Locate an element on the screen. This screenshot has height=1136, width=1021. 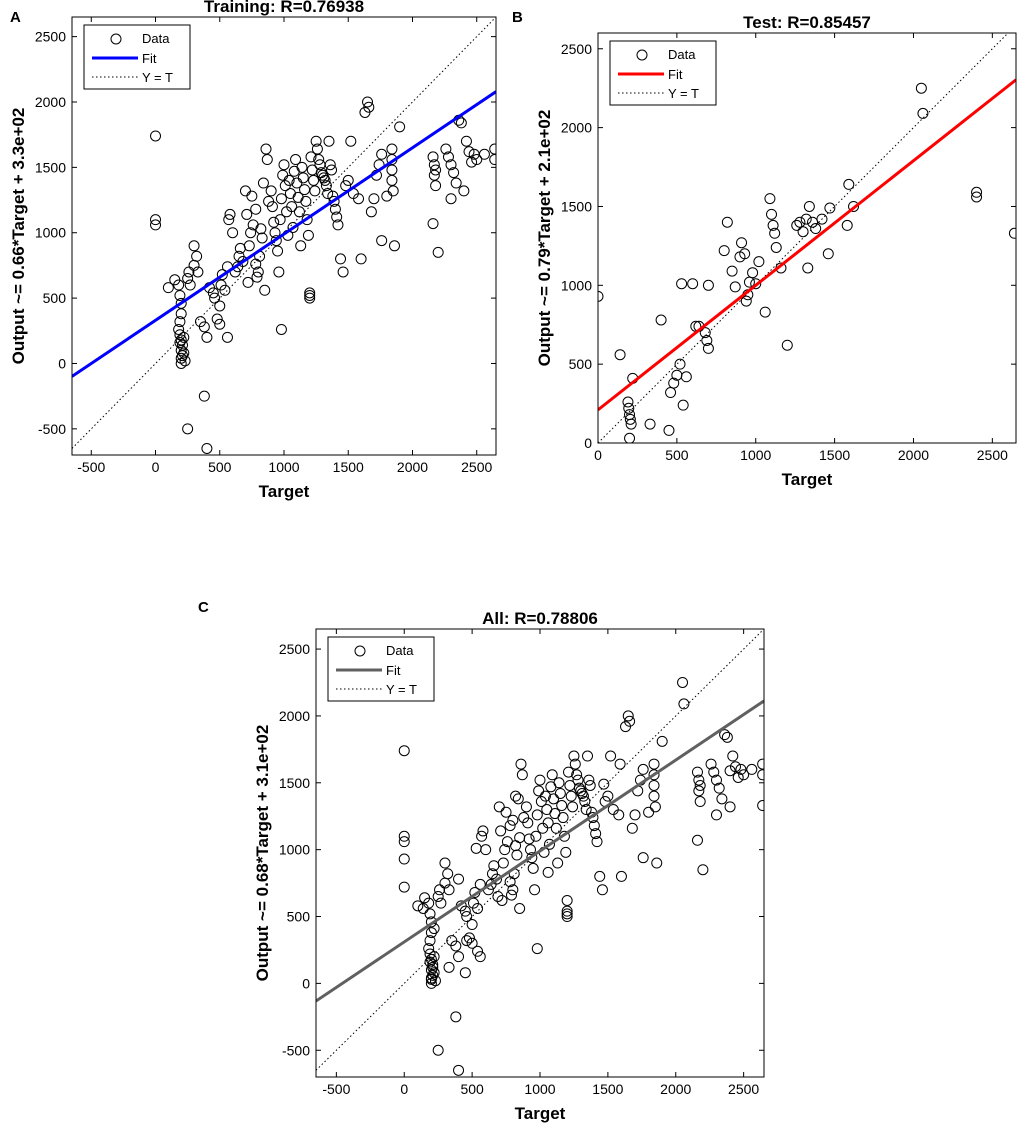
y-tick-label: 0 is located at coordinates (62, 363).